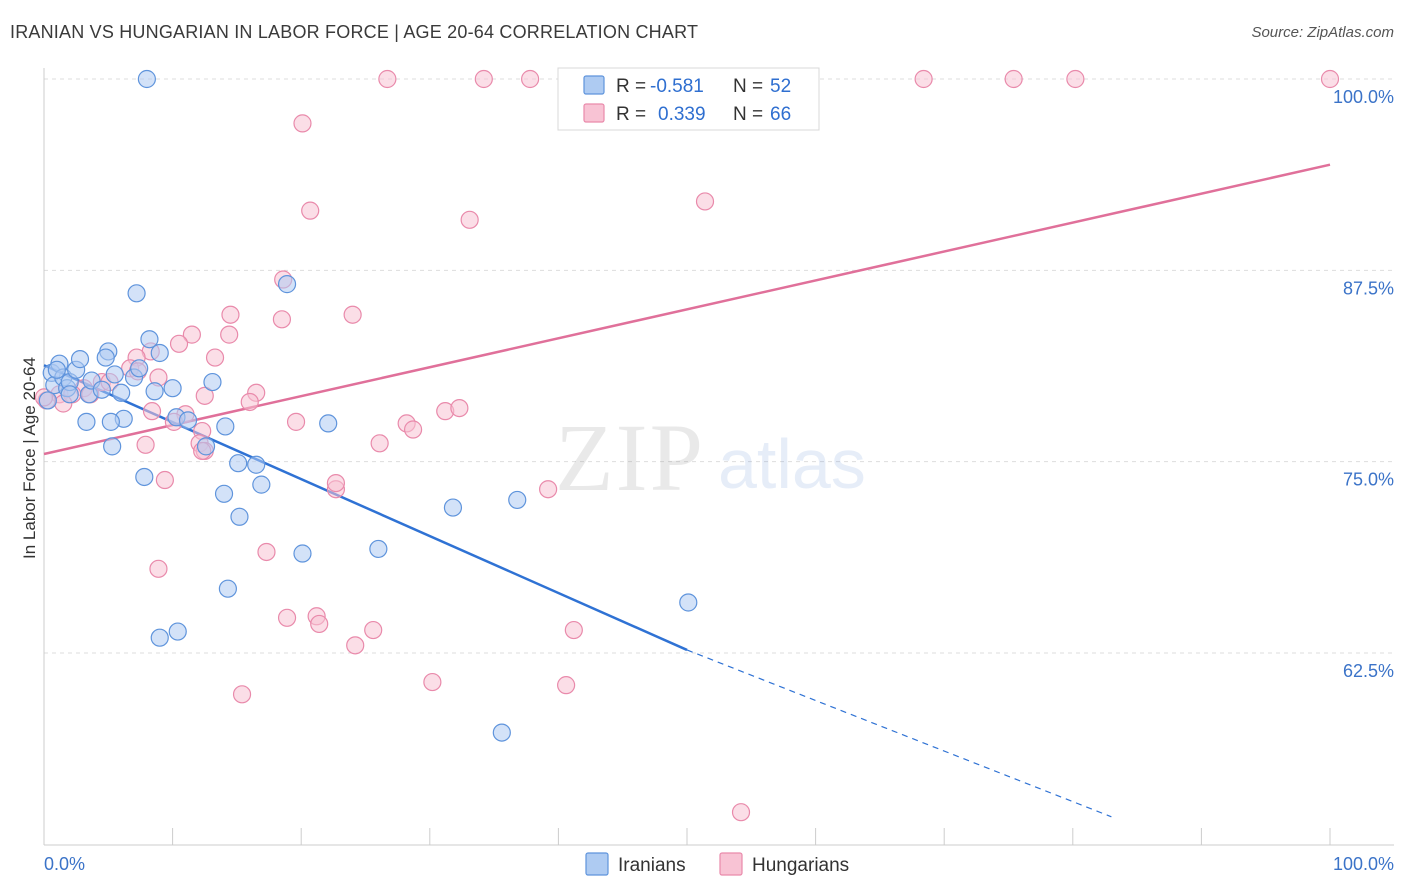  I want to click on legend-hungarian-r-value: 0.339, so click(682, 114).